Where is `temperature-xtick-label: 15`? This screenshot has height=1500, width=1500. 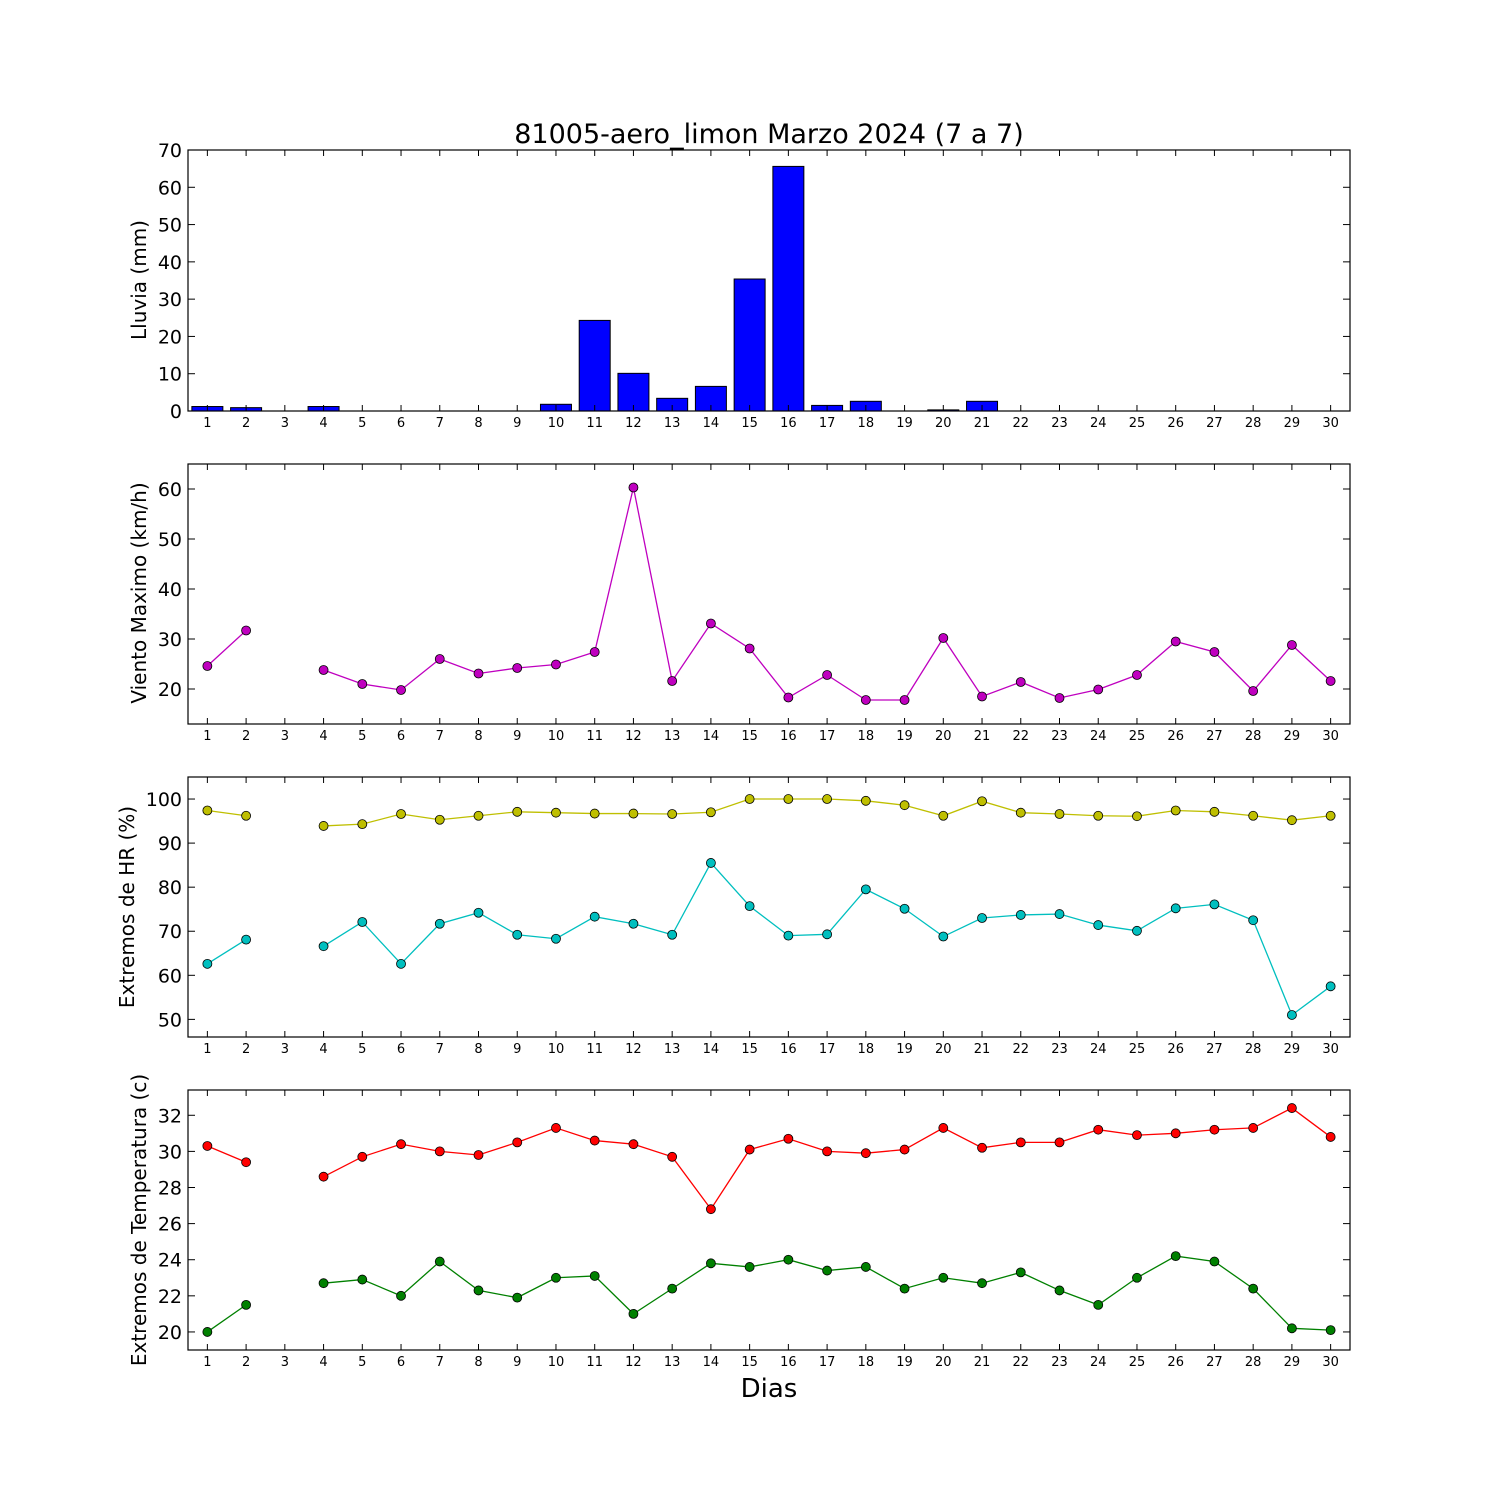
temperature-xtick-label: 15 is located at coordinates (749, 1362).